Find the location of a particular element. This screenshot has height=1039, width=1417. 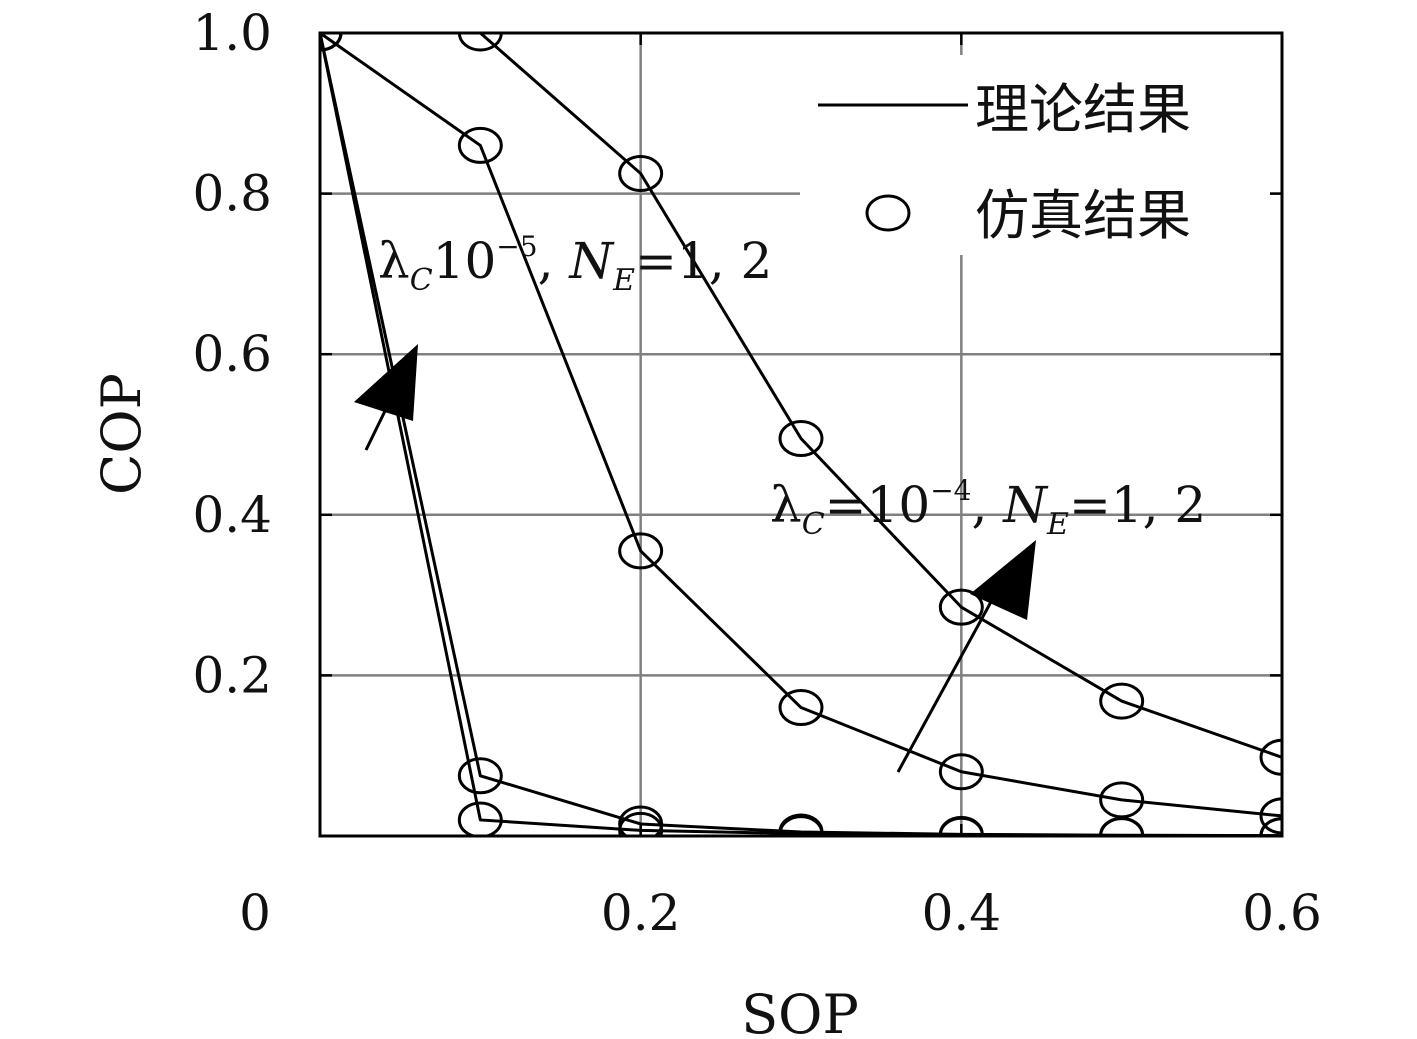

y-tick-label: 0.2 is located at coordinates (232, 675).